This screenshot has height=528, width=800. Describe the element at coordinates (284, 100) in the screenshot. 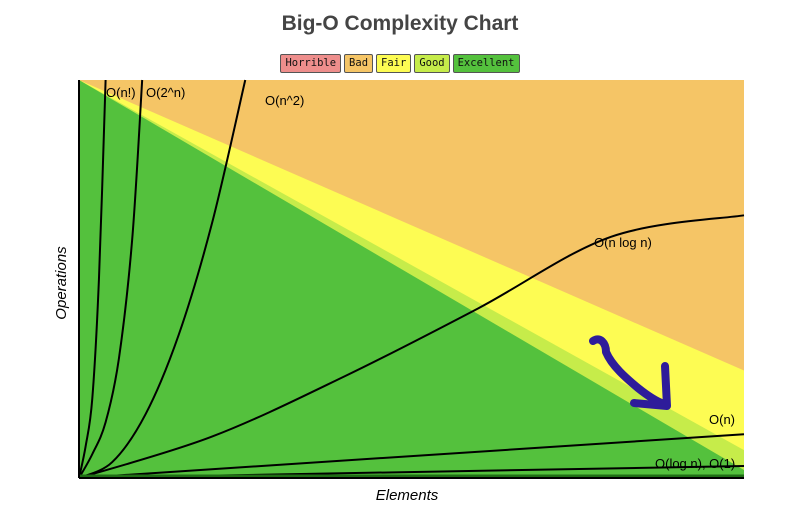

I see `curve-label-o-n-2: O(n^2)` at that location.